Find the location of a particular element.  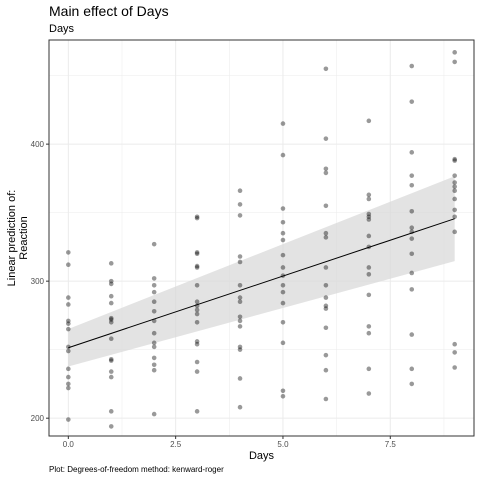

x-tick-label: 7.5 is located at coordinates (391, 444).